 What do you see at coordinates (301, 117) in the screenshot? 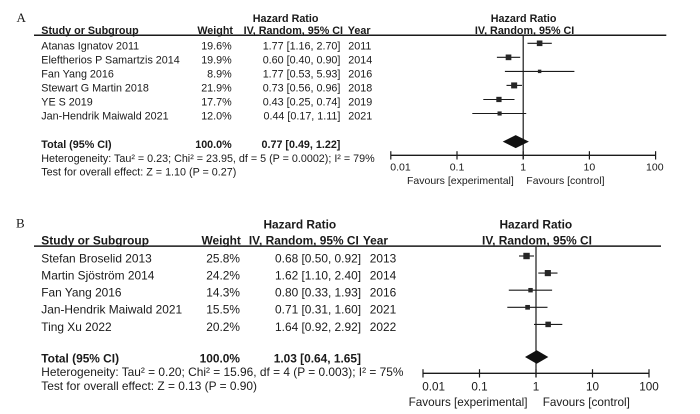
I see `svg-text: 0.44 [0.17, 1.11]` at bounding box center [301, 117].